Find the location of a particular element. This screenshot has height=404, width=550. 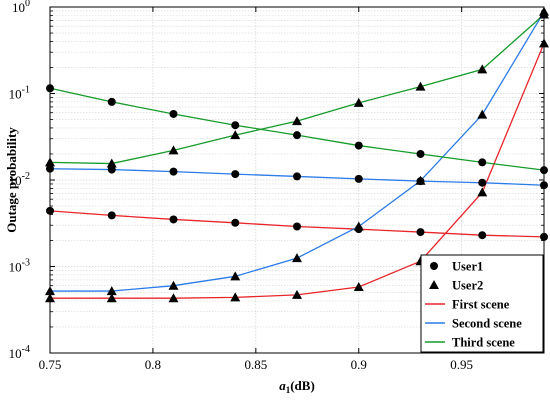

x-axis-label: a1(dB) is located at coordinates (297, 386).